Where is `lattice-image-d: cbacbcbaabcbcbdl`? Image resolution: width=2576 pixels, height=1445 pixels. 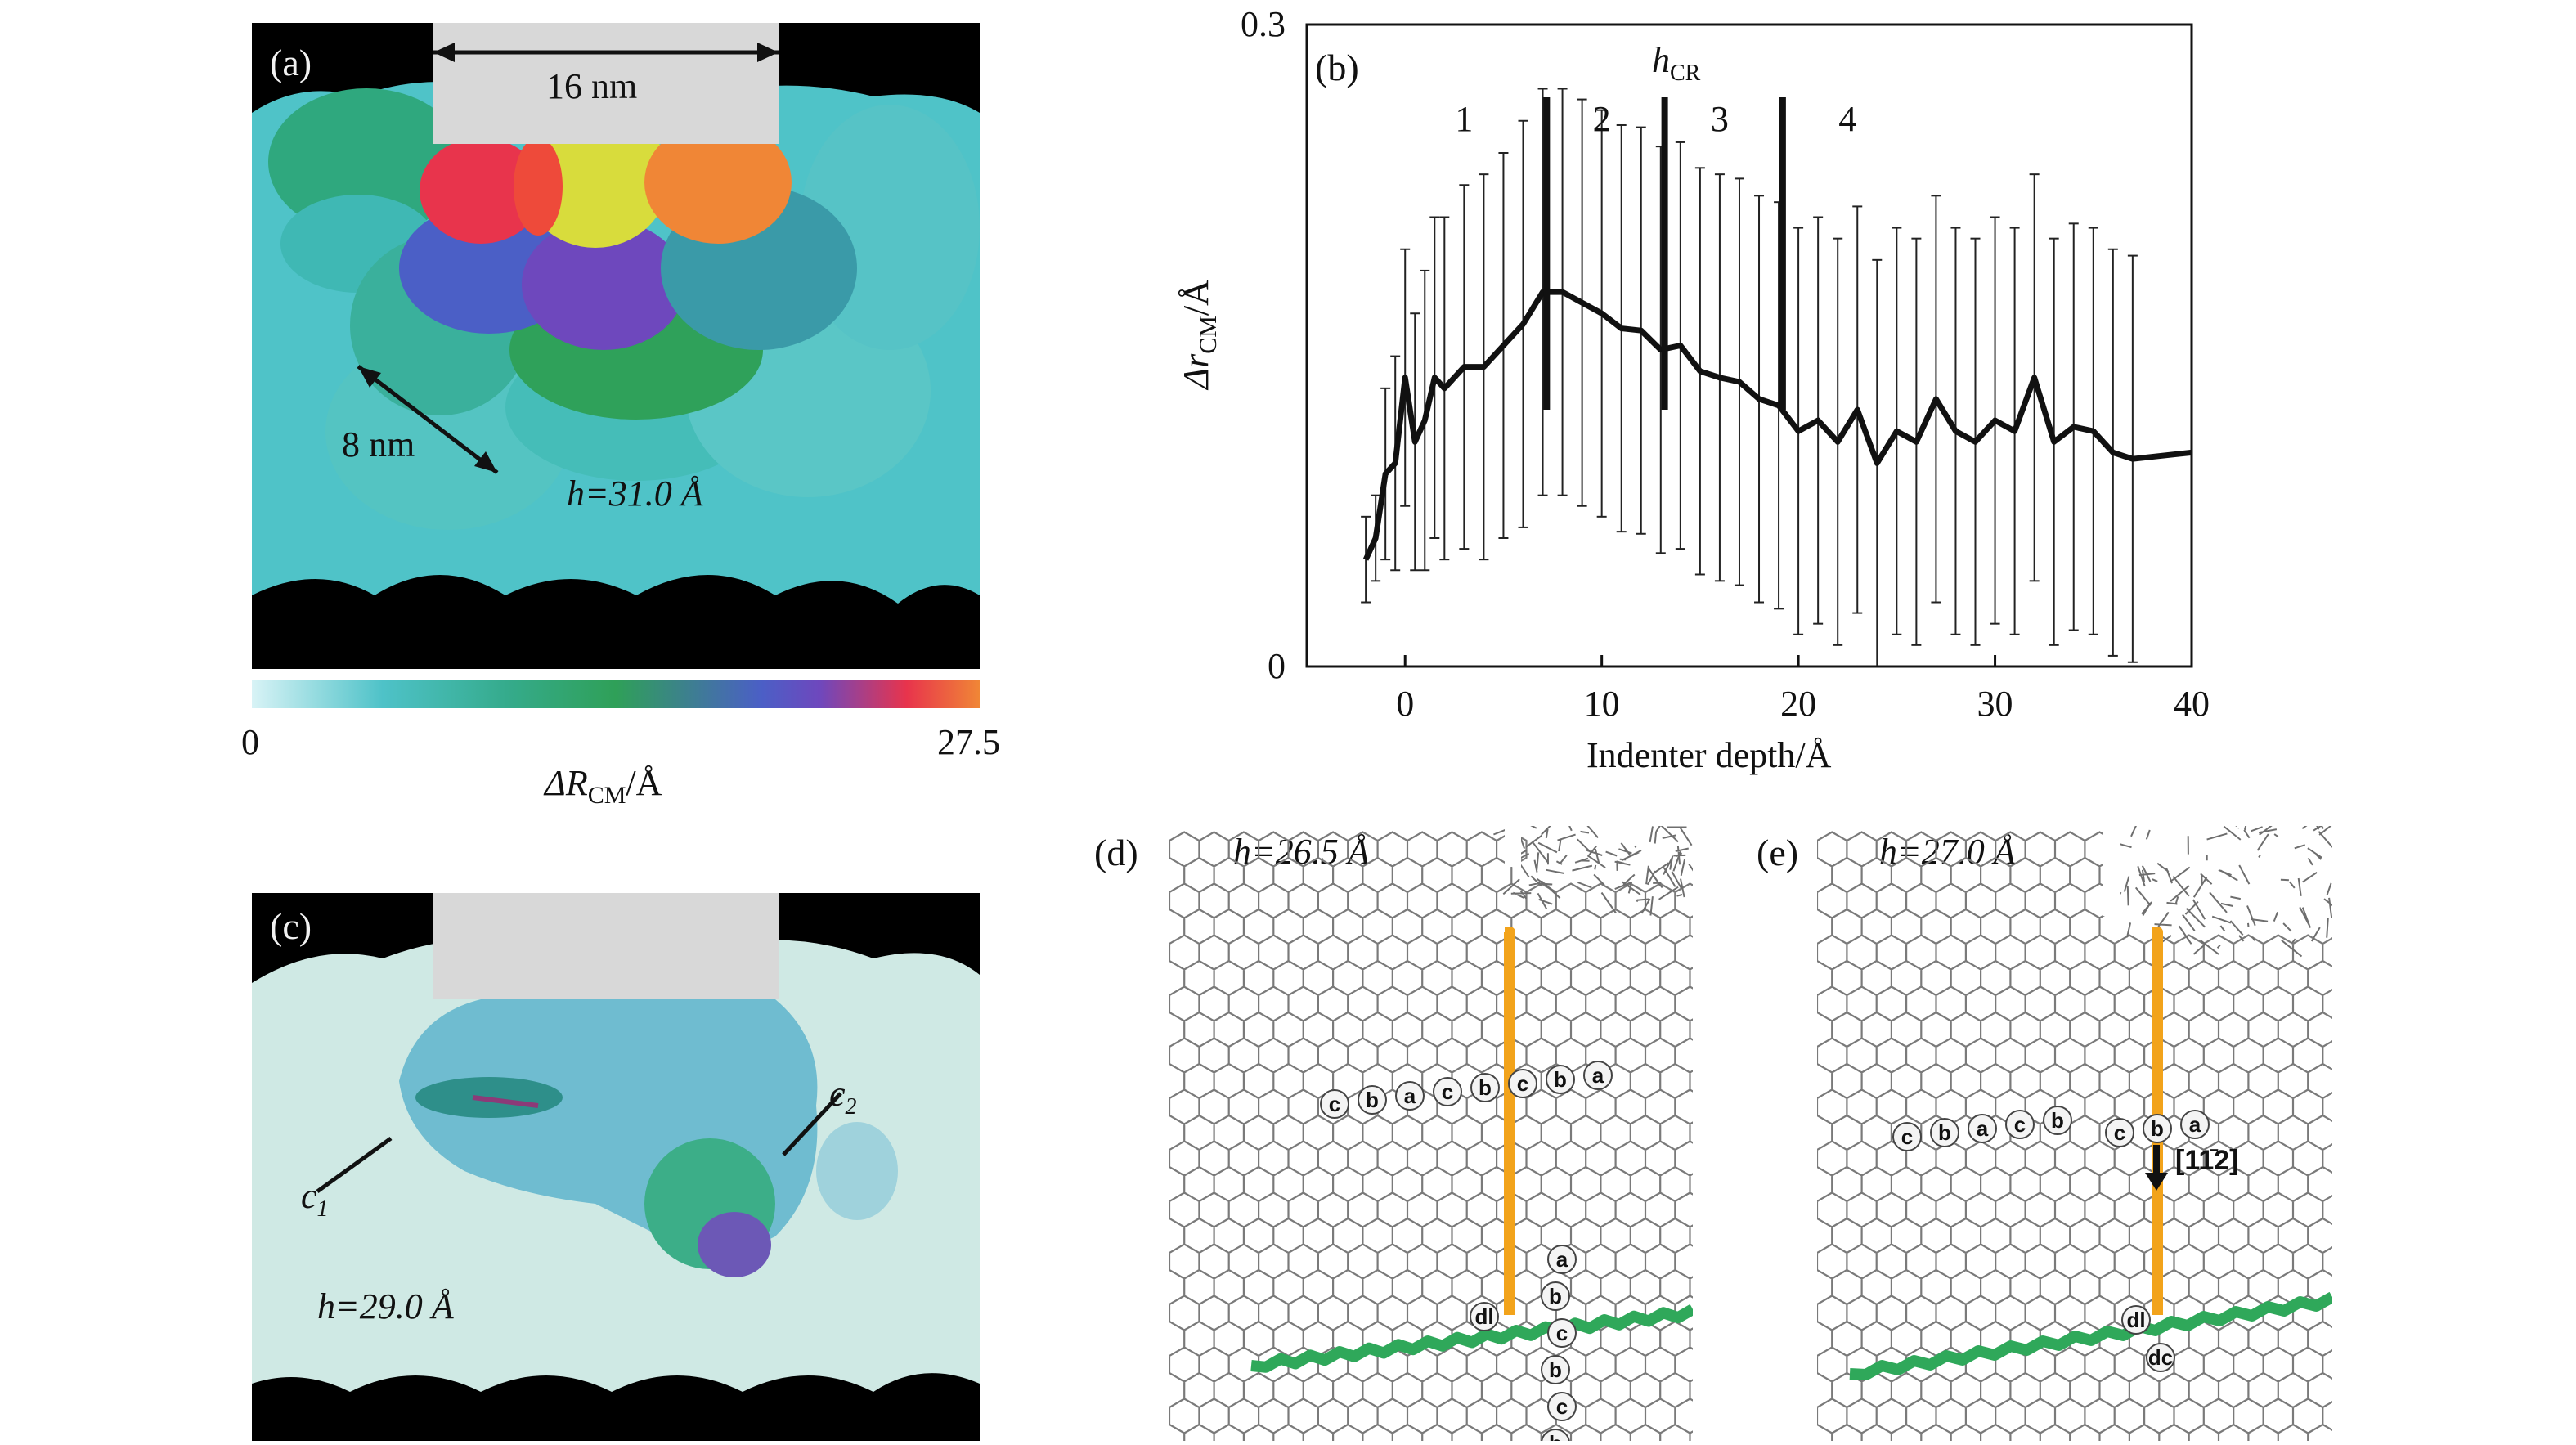 lattice-image-d: cbacbcbaabcbcbdl is located at coordinates (1431, 1133).